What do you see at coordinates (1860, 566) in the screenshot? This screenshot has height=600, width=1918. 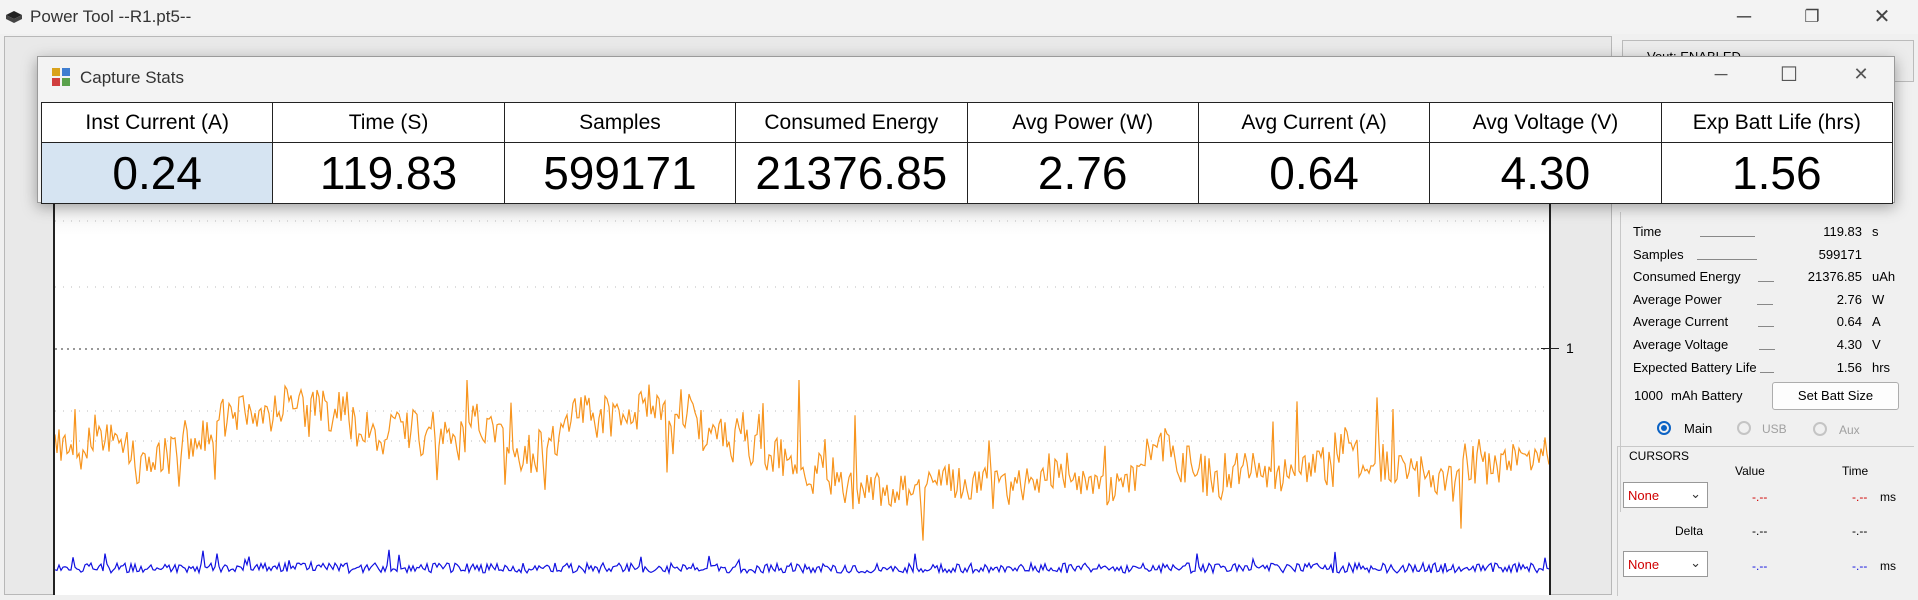 I see `cursor2-time: -.--` at bounding box center [1860, 566].